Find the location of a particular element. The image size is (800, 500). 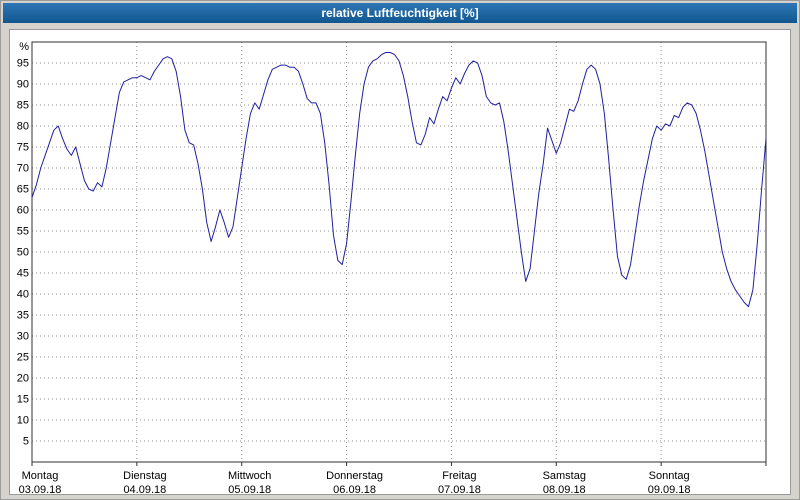

y-tick-label: 45 is located at coordinates (23, 274).